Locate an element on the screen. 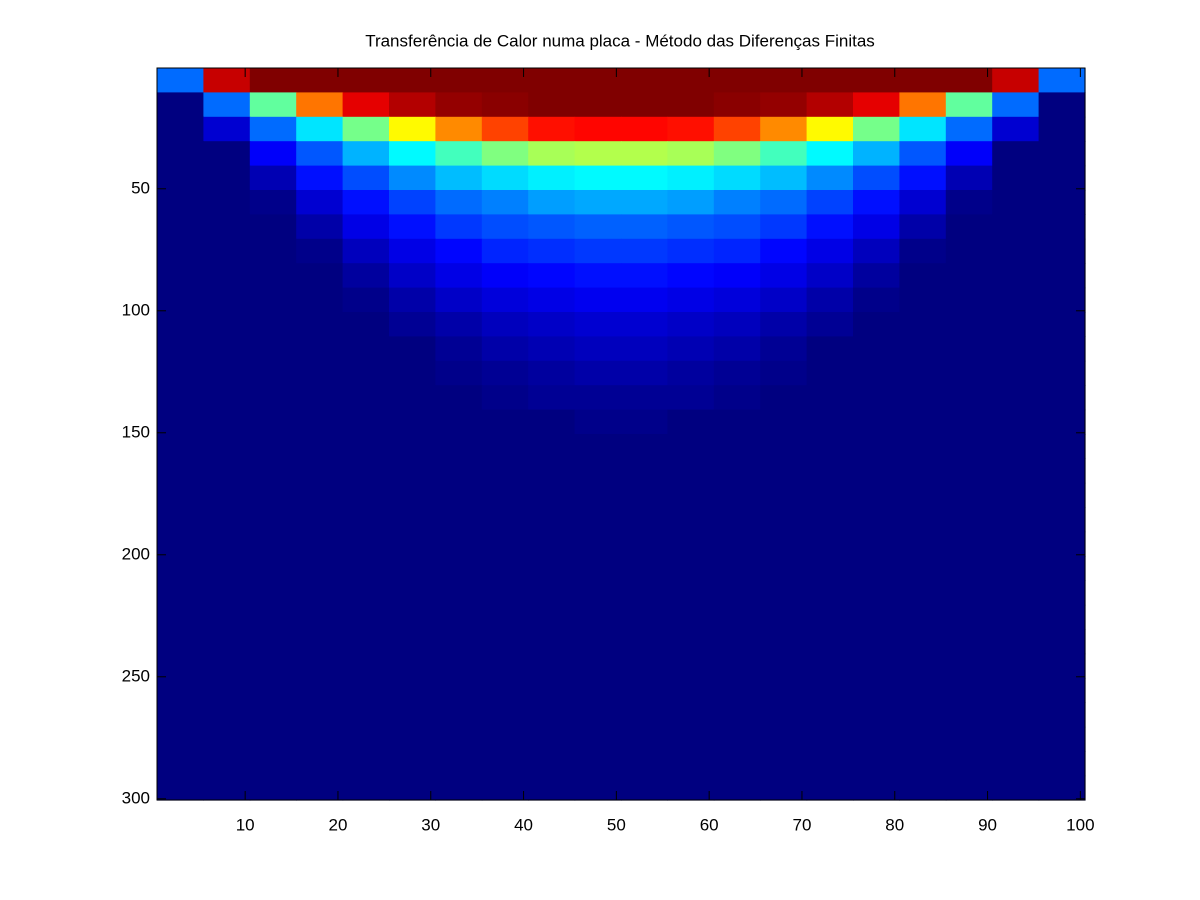 Image resolution: width=1200 pixels, height=900 pixels. x-tick-label: 90 is located at coordinates (987, 824).